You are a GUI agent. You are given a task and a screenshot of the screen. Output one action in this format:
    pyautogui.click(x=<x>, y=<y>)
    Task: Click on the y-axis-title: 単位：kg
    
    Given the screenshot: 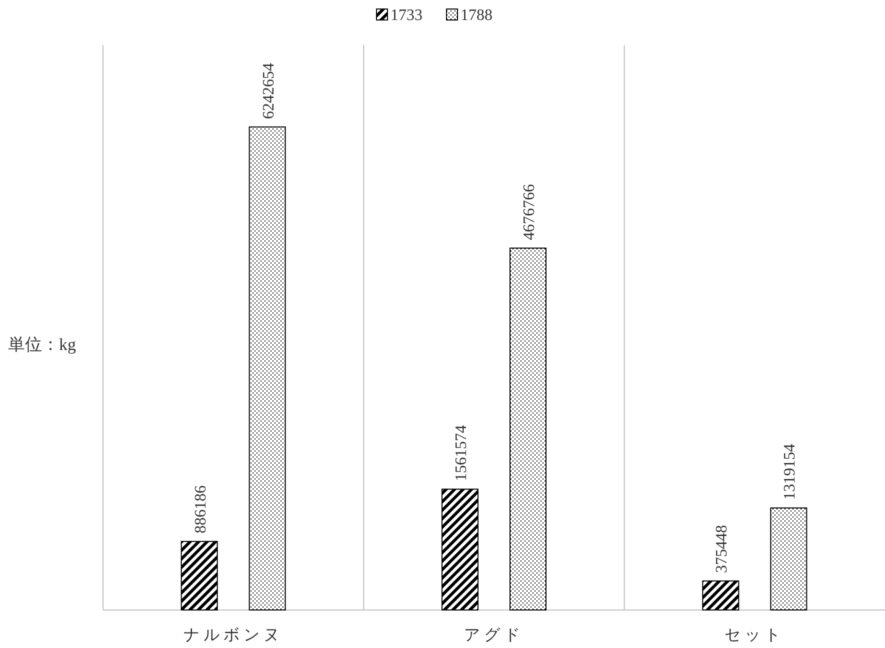 What is the action you would take?
    pyautogui.click(x=42, y=344)
    